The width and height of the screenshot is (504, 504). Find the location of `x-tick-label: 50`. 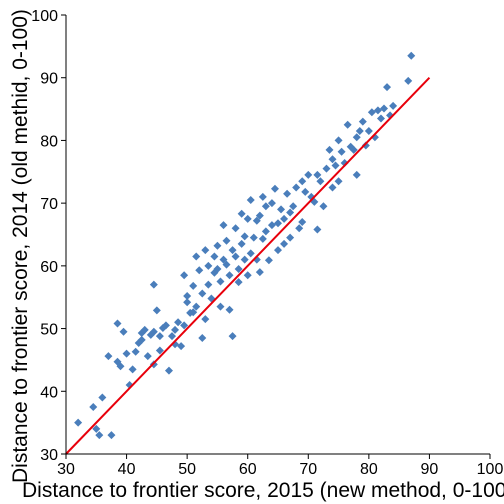

x-tick-label: 50 is located at coordinates (187, 469).